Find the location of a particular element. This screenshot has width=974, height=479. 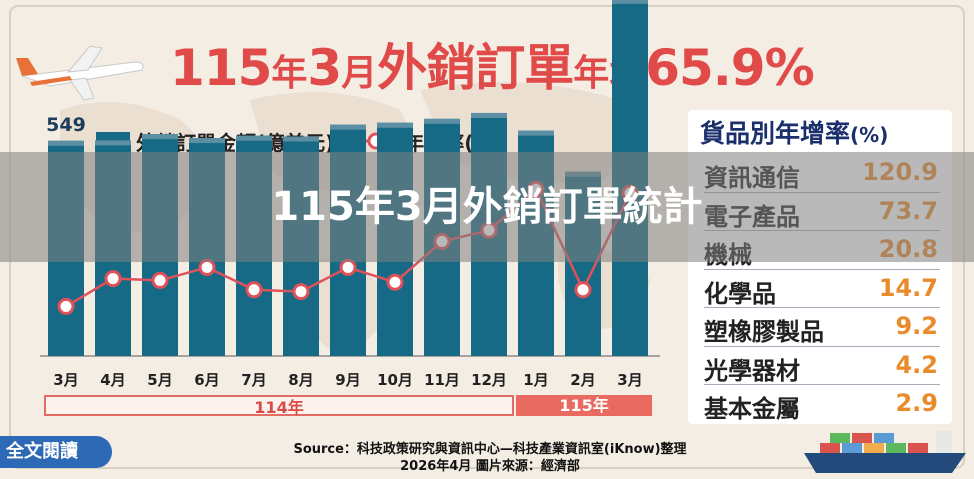

x-tick-label: 1月 is located at coordinates (535, 380).